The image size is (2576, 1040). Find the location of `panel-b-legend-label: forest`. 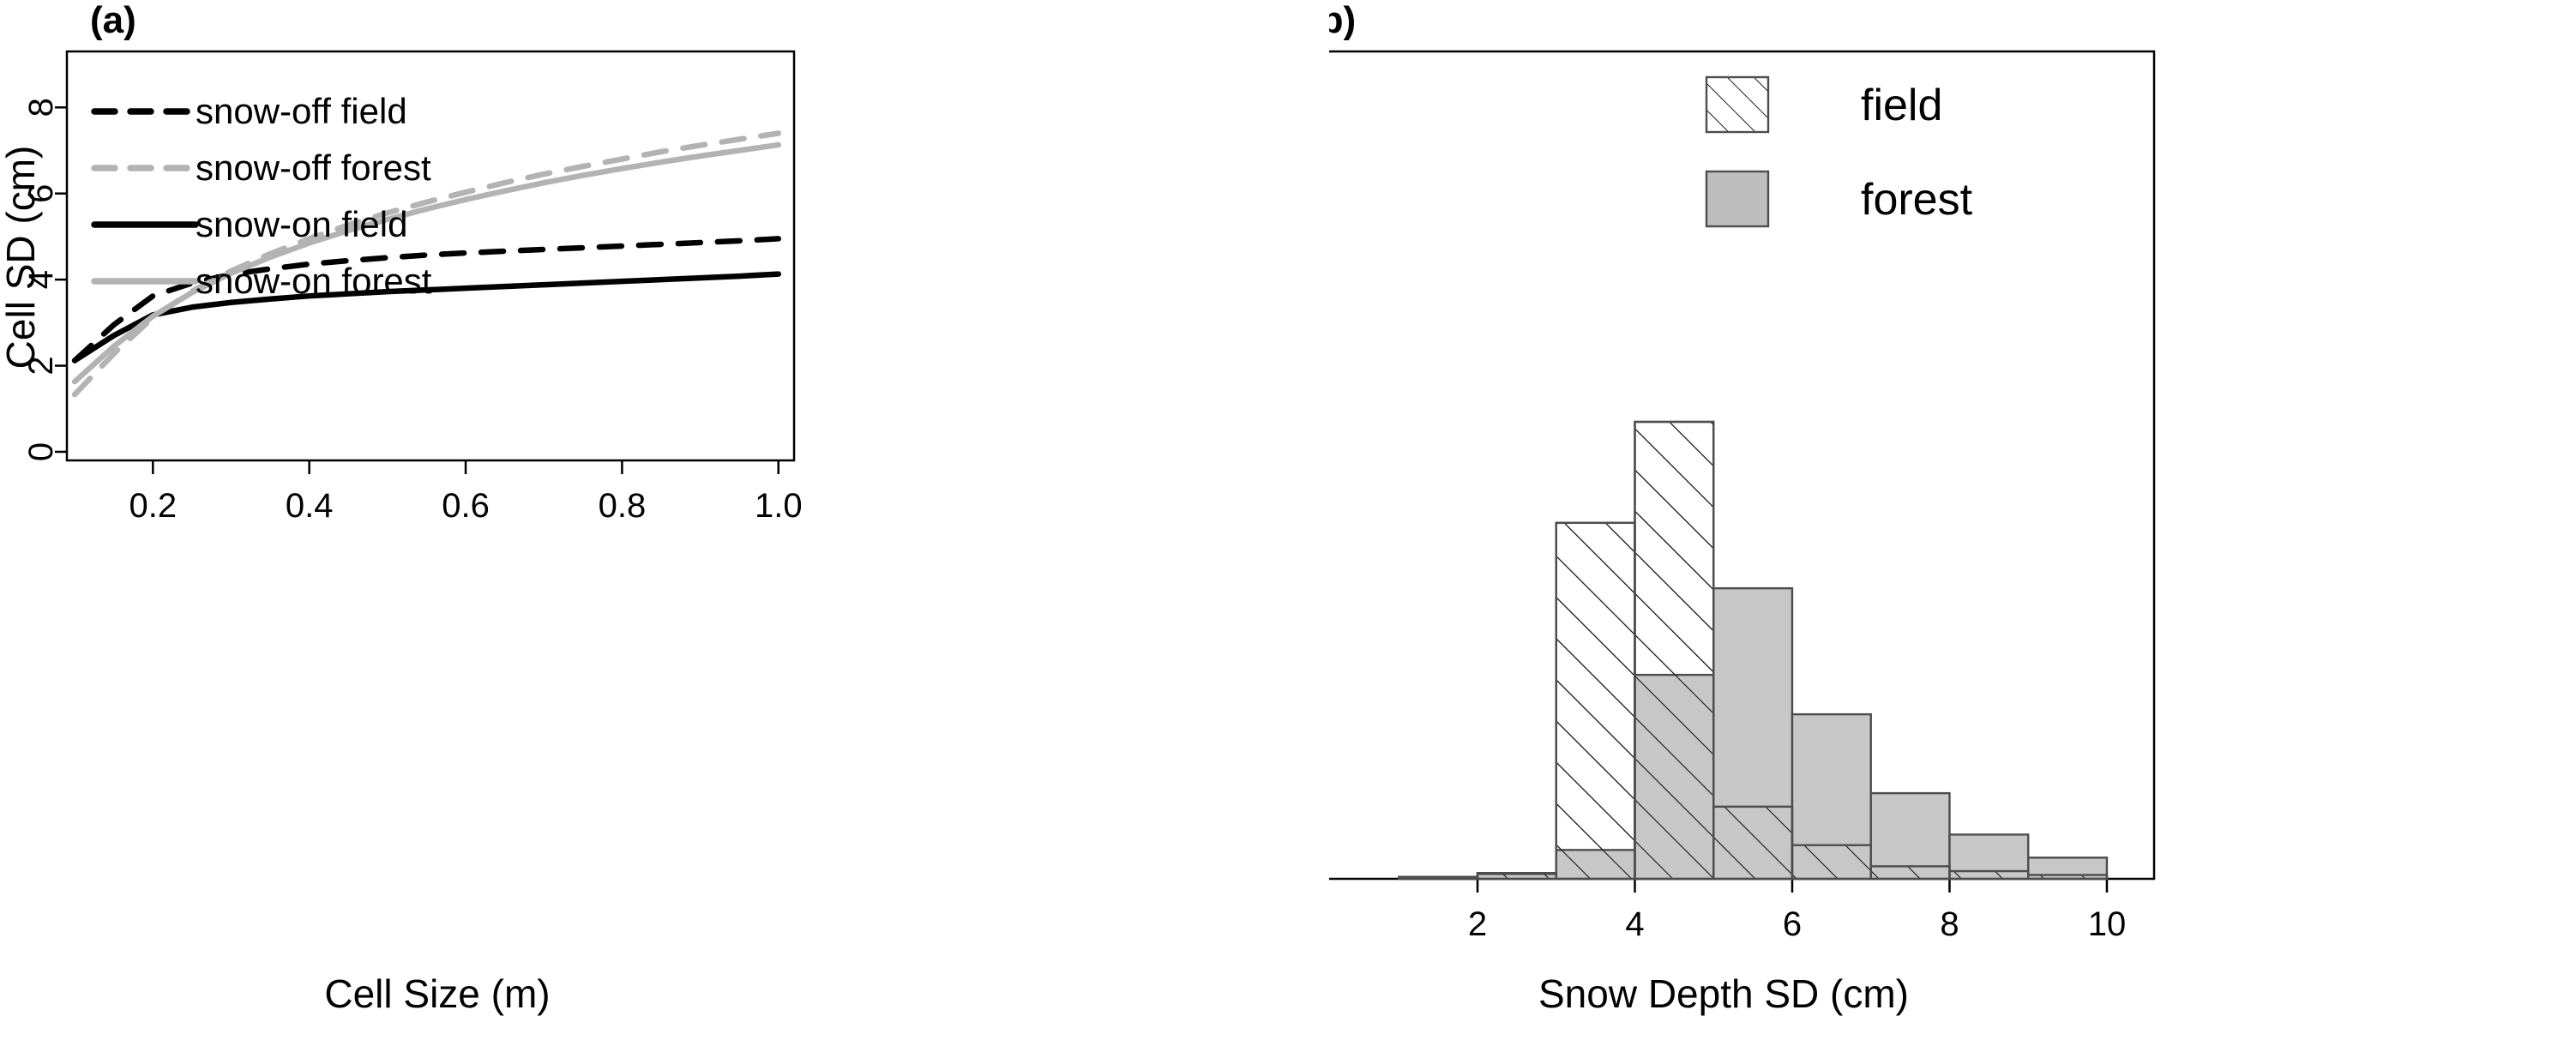

panel-b-legend-label: forest is located at coordinates (1917, 200).